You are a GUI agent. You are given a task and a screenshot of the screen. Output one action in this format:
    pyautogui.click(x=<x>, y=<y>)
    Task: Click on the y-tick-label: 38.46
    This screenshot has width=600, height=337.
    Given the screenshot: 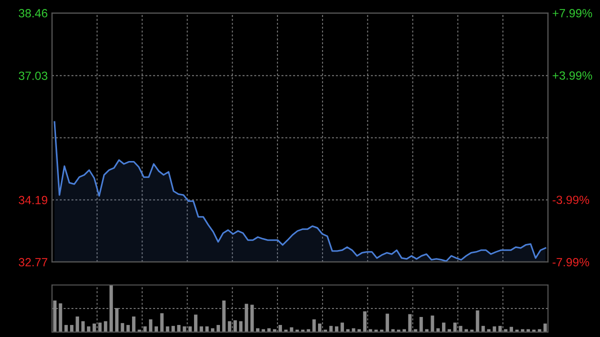 What is the action you would take?
    pyautogui.click(x=33, y=13)
    